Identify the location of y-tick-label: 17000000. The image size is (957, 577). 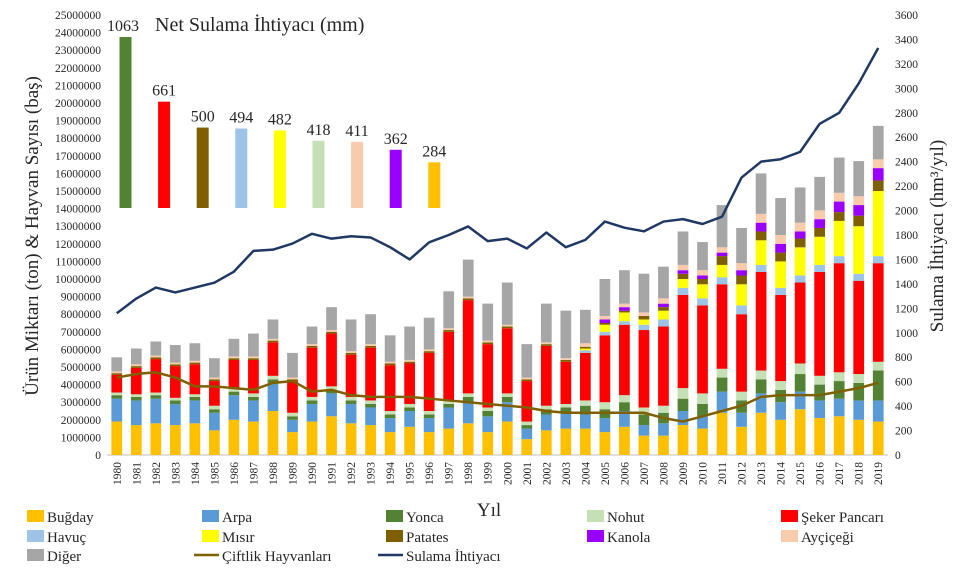
(78, 157).